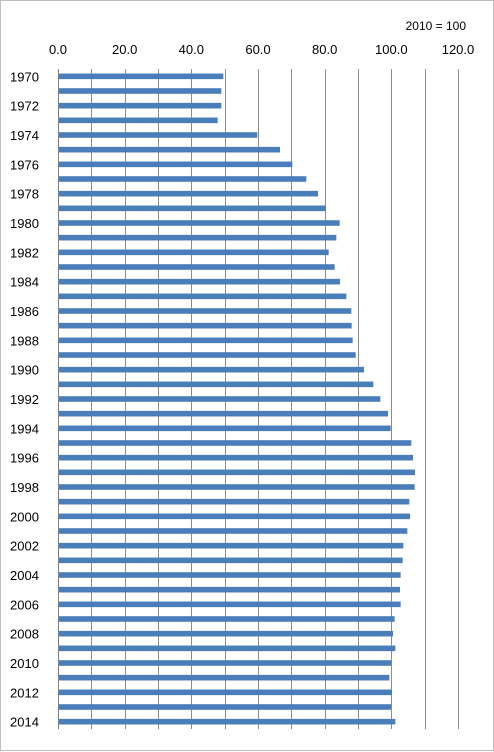 The width and height of the screenshot is (494, 752). I want to click on y-tick-label: 2008, so click(24, 634).